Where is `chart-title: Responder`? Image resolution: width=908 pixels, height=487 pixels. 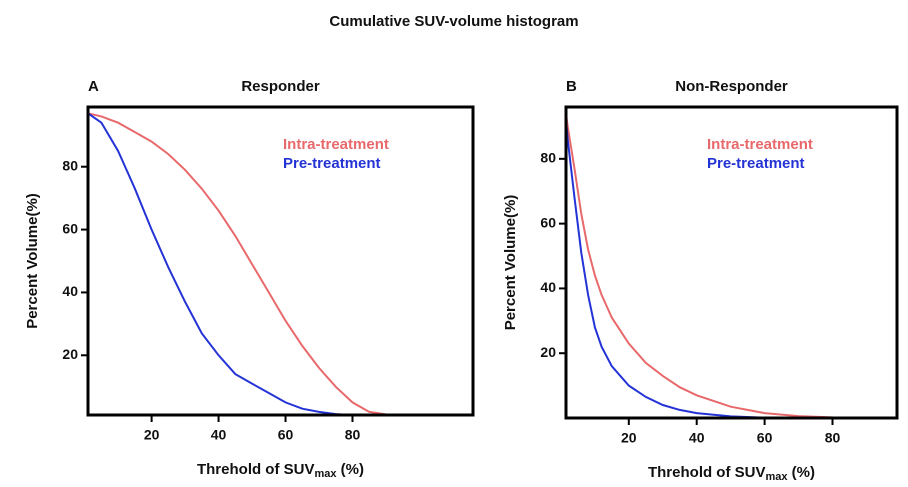
chart-title: Responder is located at coordinates (280, 86).